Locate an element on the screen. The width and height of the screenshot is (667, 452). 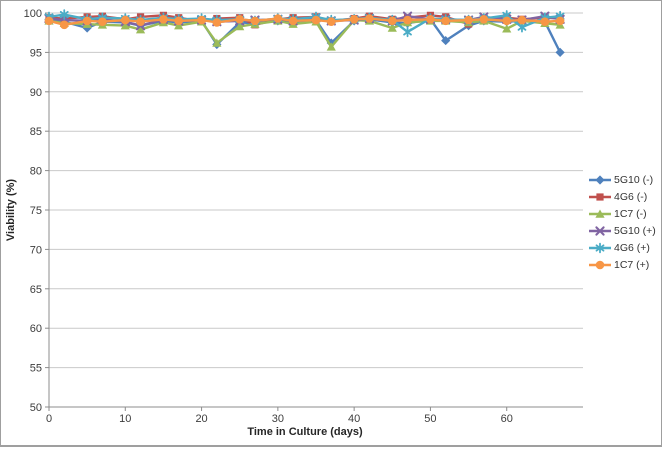
x-tick-label: 50 is located at coordinates (430, 419).